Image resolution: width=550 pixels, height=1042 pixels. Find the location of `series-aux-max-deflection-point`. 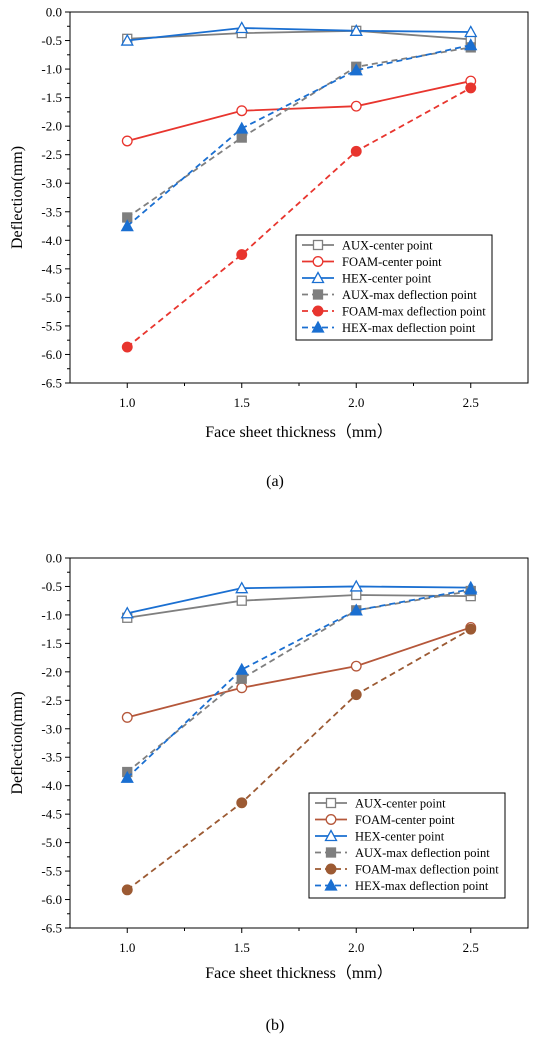

series-aux-max-deflection-point is located at coordinates (299, 132).